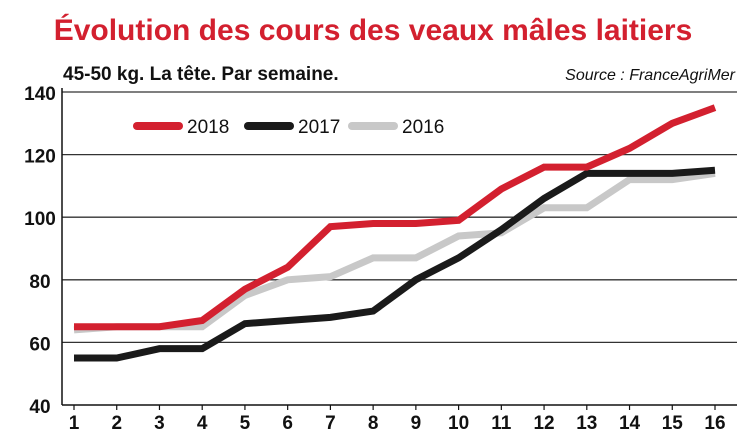 This screenshot has height=439, width=747. What do you see at coordinates (330, 423) in the screenshot?
I see `x-tick-label: 7` at bounding box center [330, 423].